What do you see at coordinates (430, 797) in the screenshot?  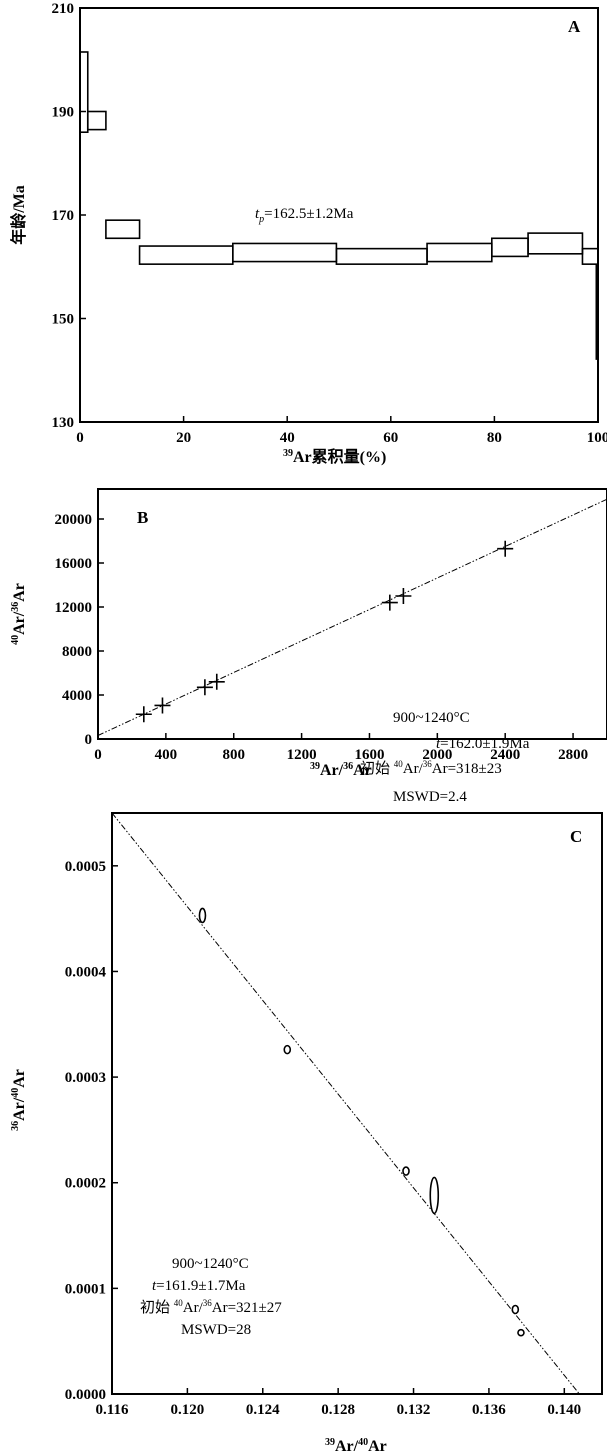 I see `panel-b-mswd: MSWD=2.4` at bounding box center [430, 797].